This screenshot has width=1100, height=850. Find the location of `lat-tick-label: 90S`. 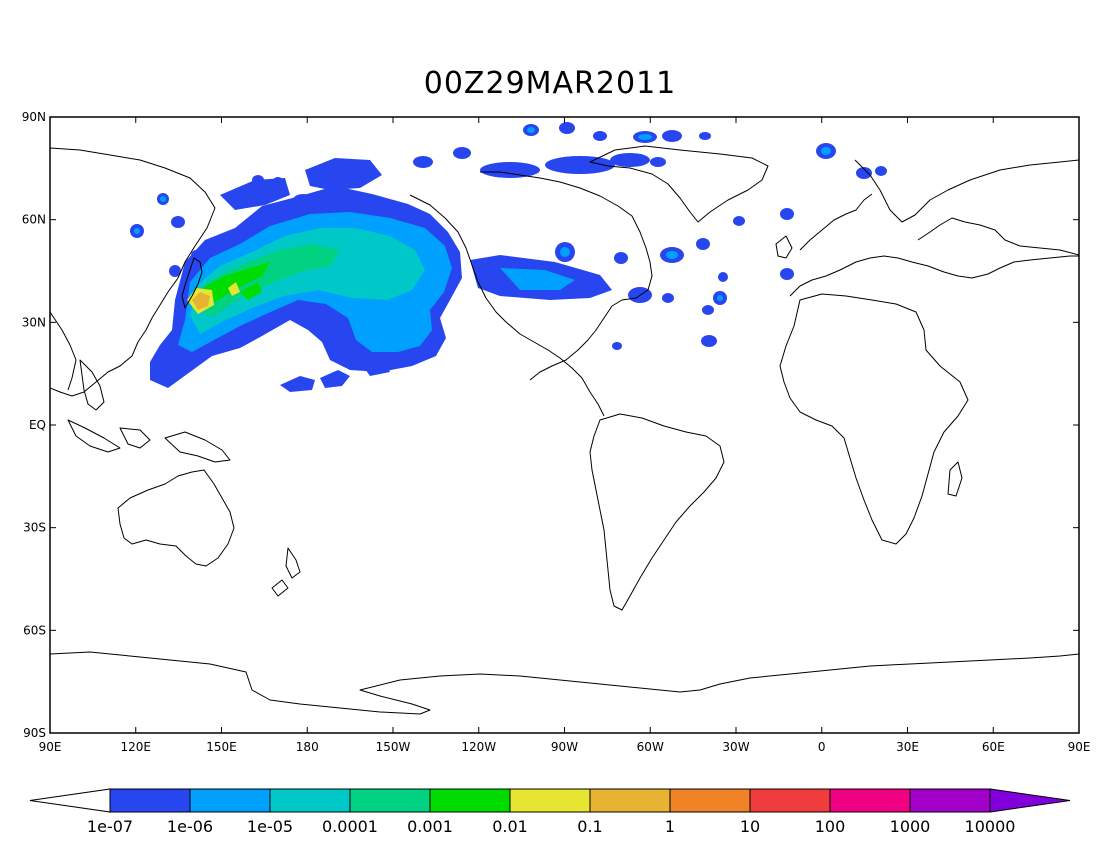

lat-tick-label: 90S is located at coordinates (34, 733).